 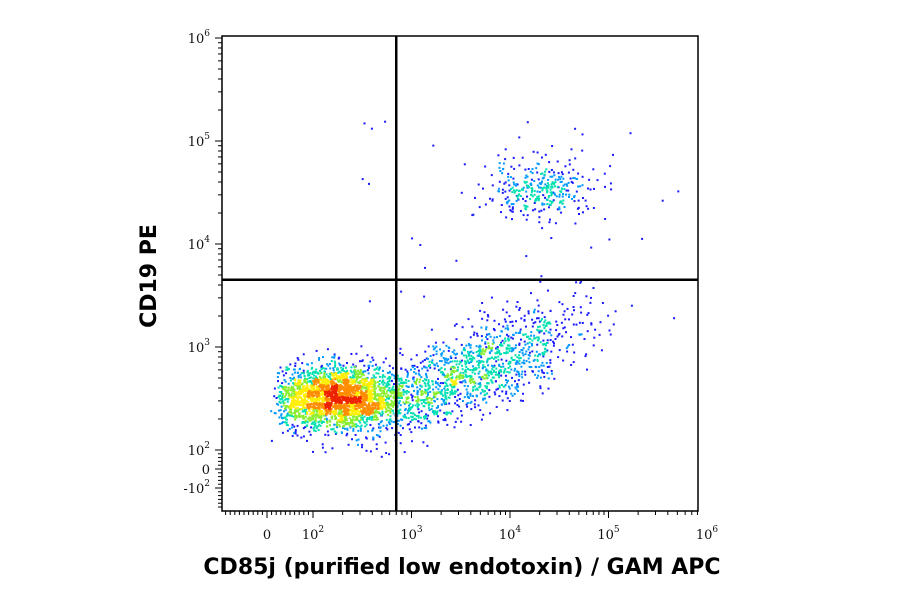 I want to click on y-tick-label: 105, so click(x=199, y=141).